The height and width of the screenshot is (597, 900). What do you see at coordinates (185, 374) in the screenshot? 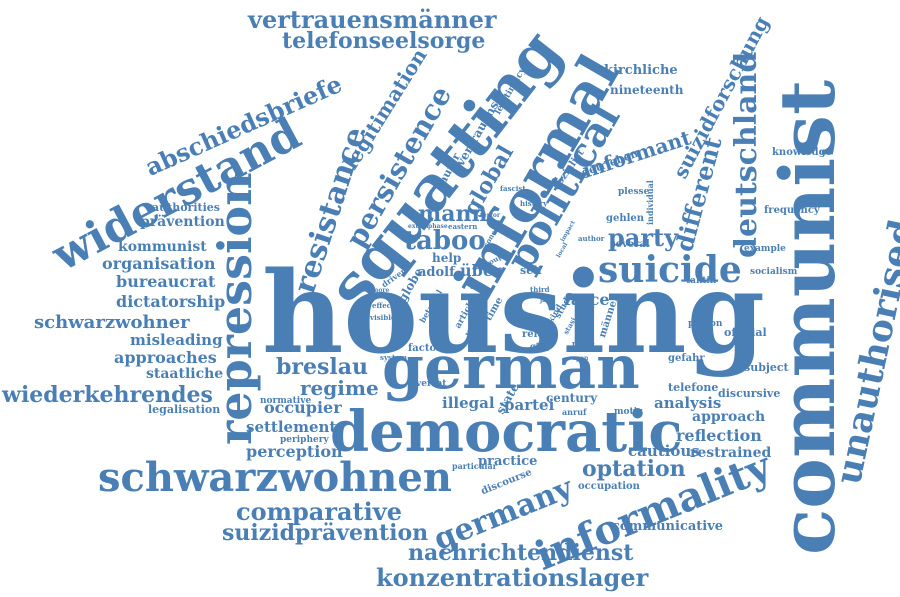
I see `cloud-word: staatliche` at bounding box center [185, 374].